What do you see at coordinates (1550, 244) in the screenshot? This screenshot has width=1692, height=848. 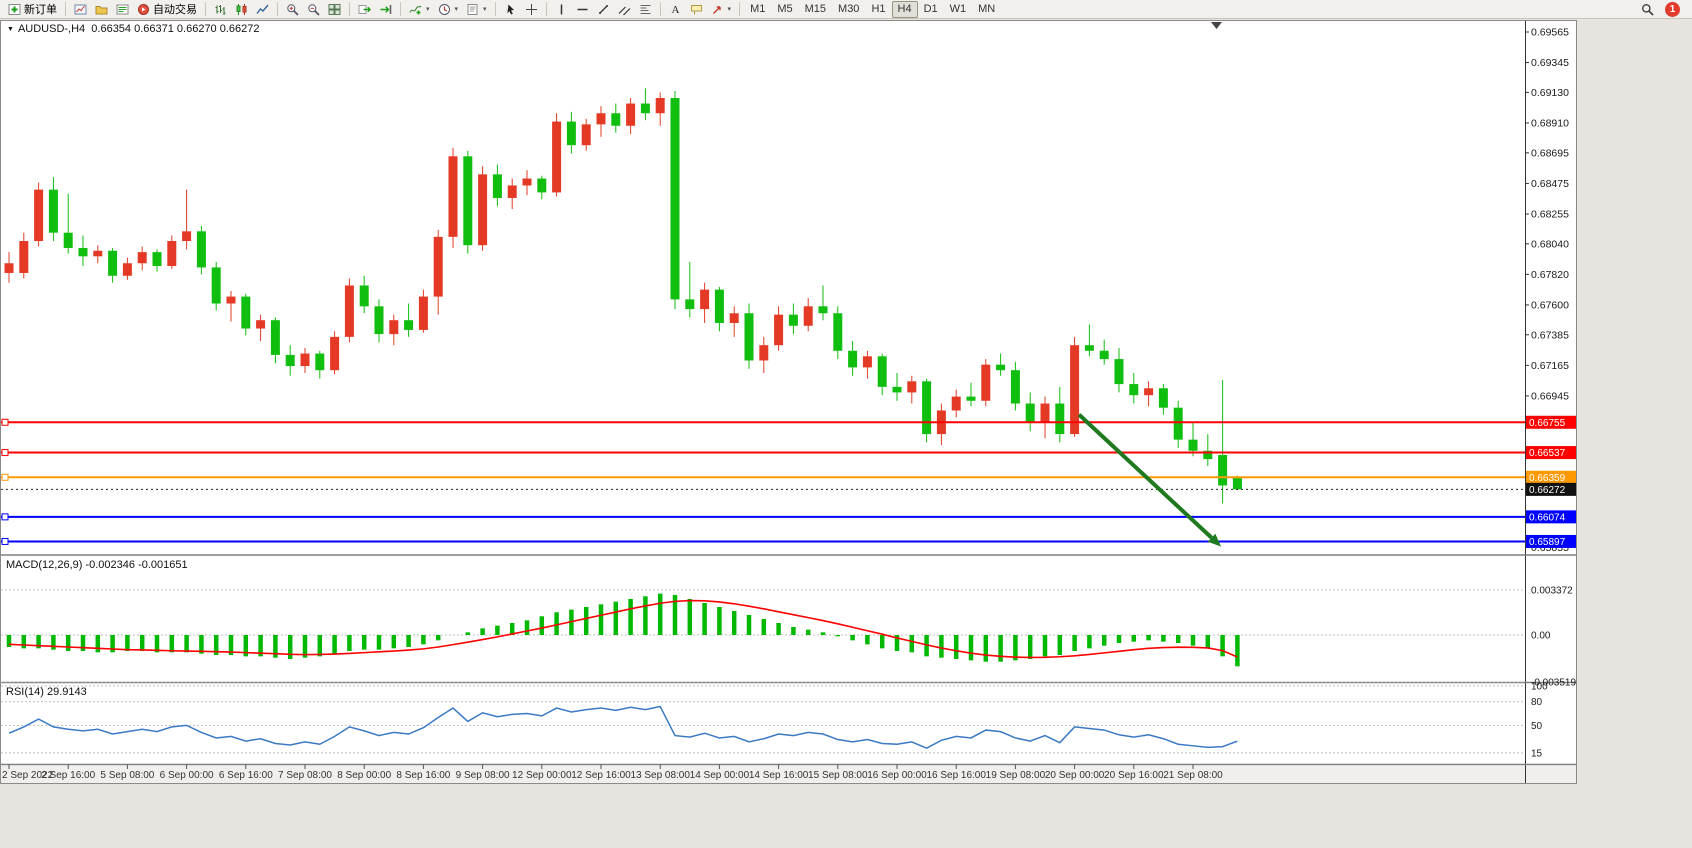 I see `svg-text: 0.68040` at bounding box center [1550, 244].